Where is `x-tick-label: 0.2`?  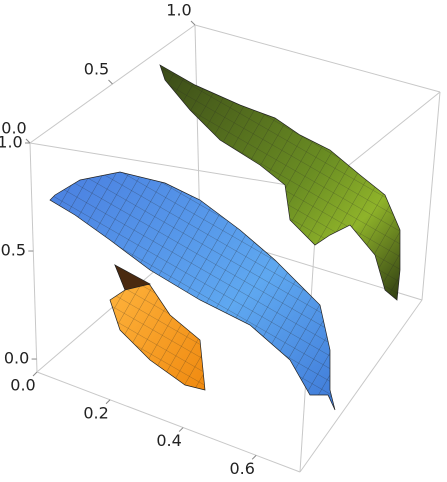 x-tick-label: 0.2 is located at coordinates (95, 412).